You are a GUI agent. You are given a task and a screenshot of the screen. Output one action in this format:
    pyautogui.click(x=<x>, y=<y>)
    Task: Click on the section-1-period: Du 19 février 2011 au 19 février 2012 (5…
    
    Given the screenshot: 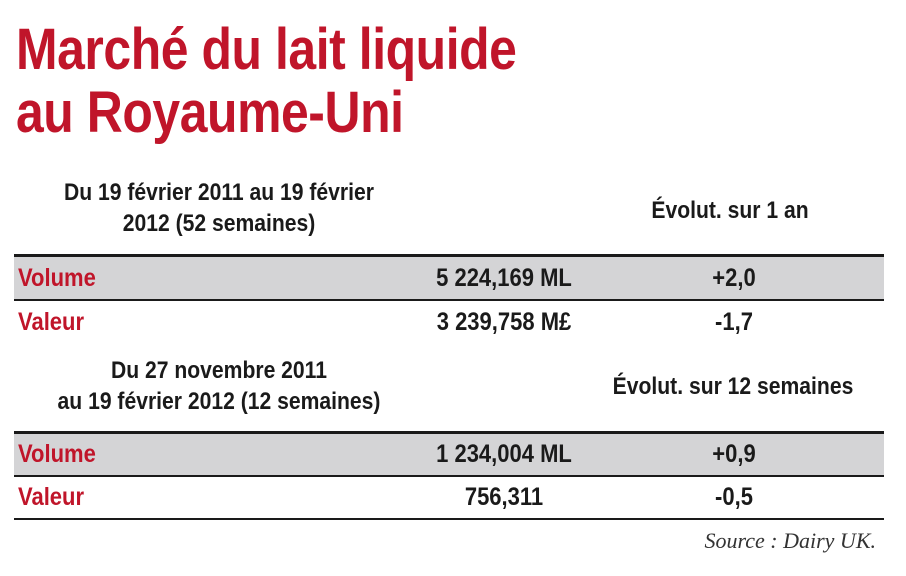 What is the action you would take?
    pyautogui.click(x=219, y=208)
    